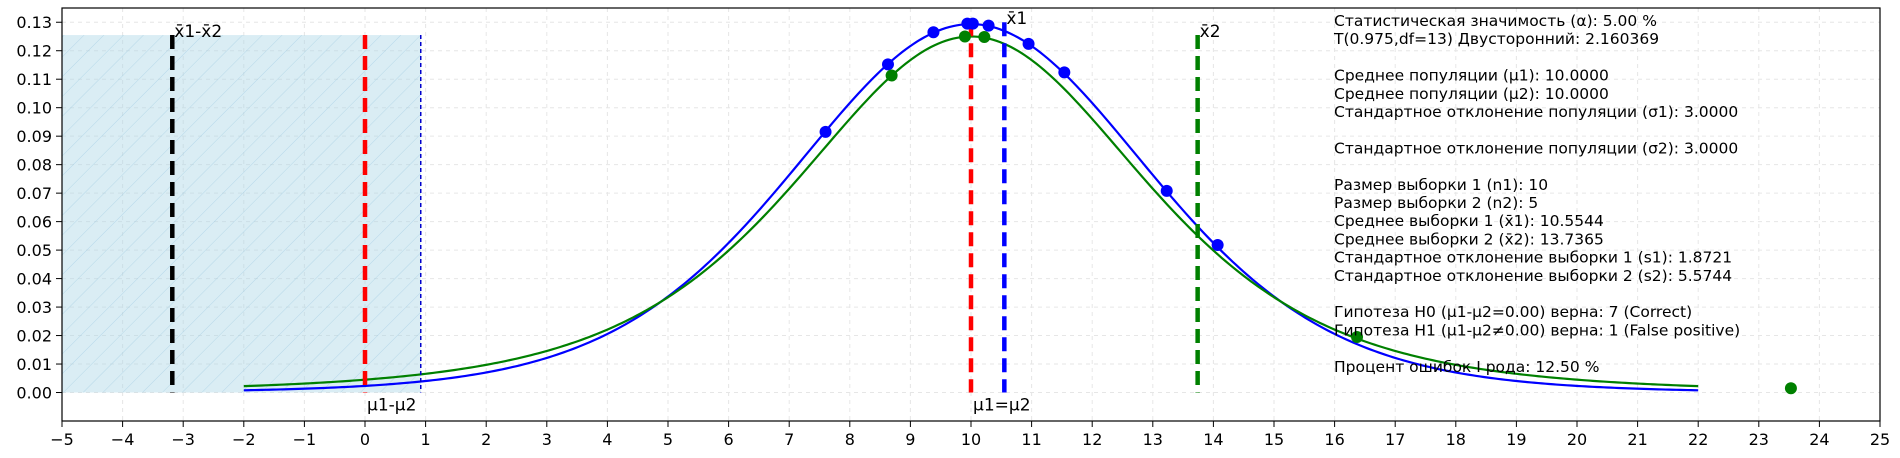  Describe the element at coordinates (1637, 439) in the screenshot. I see `x-tick-label: 21` at that location.